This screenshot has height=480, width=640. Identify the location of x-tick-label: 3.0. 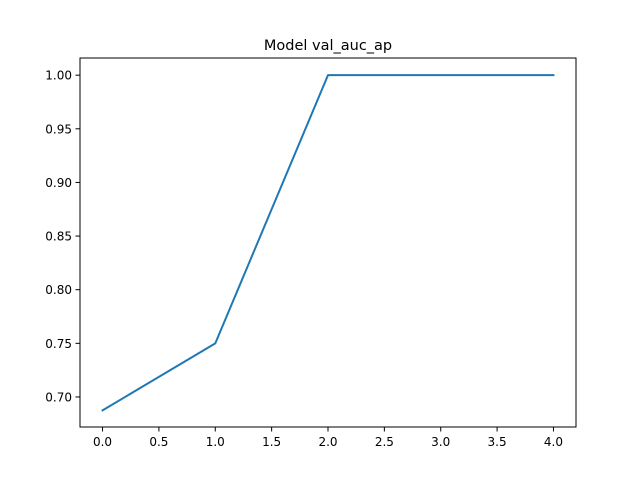
(440, 442).